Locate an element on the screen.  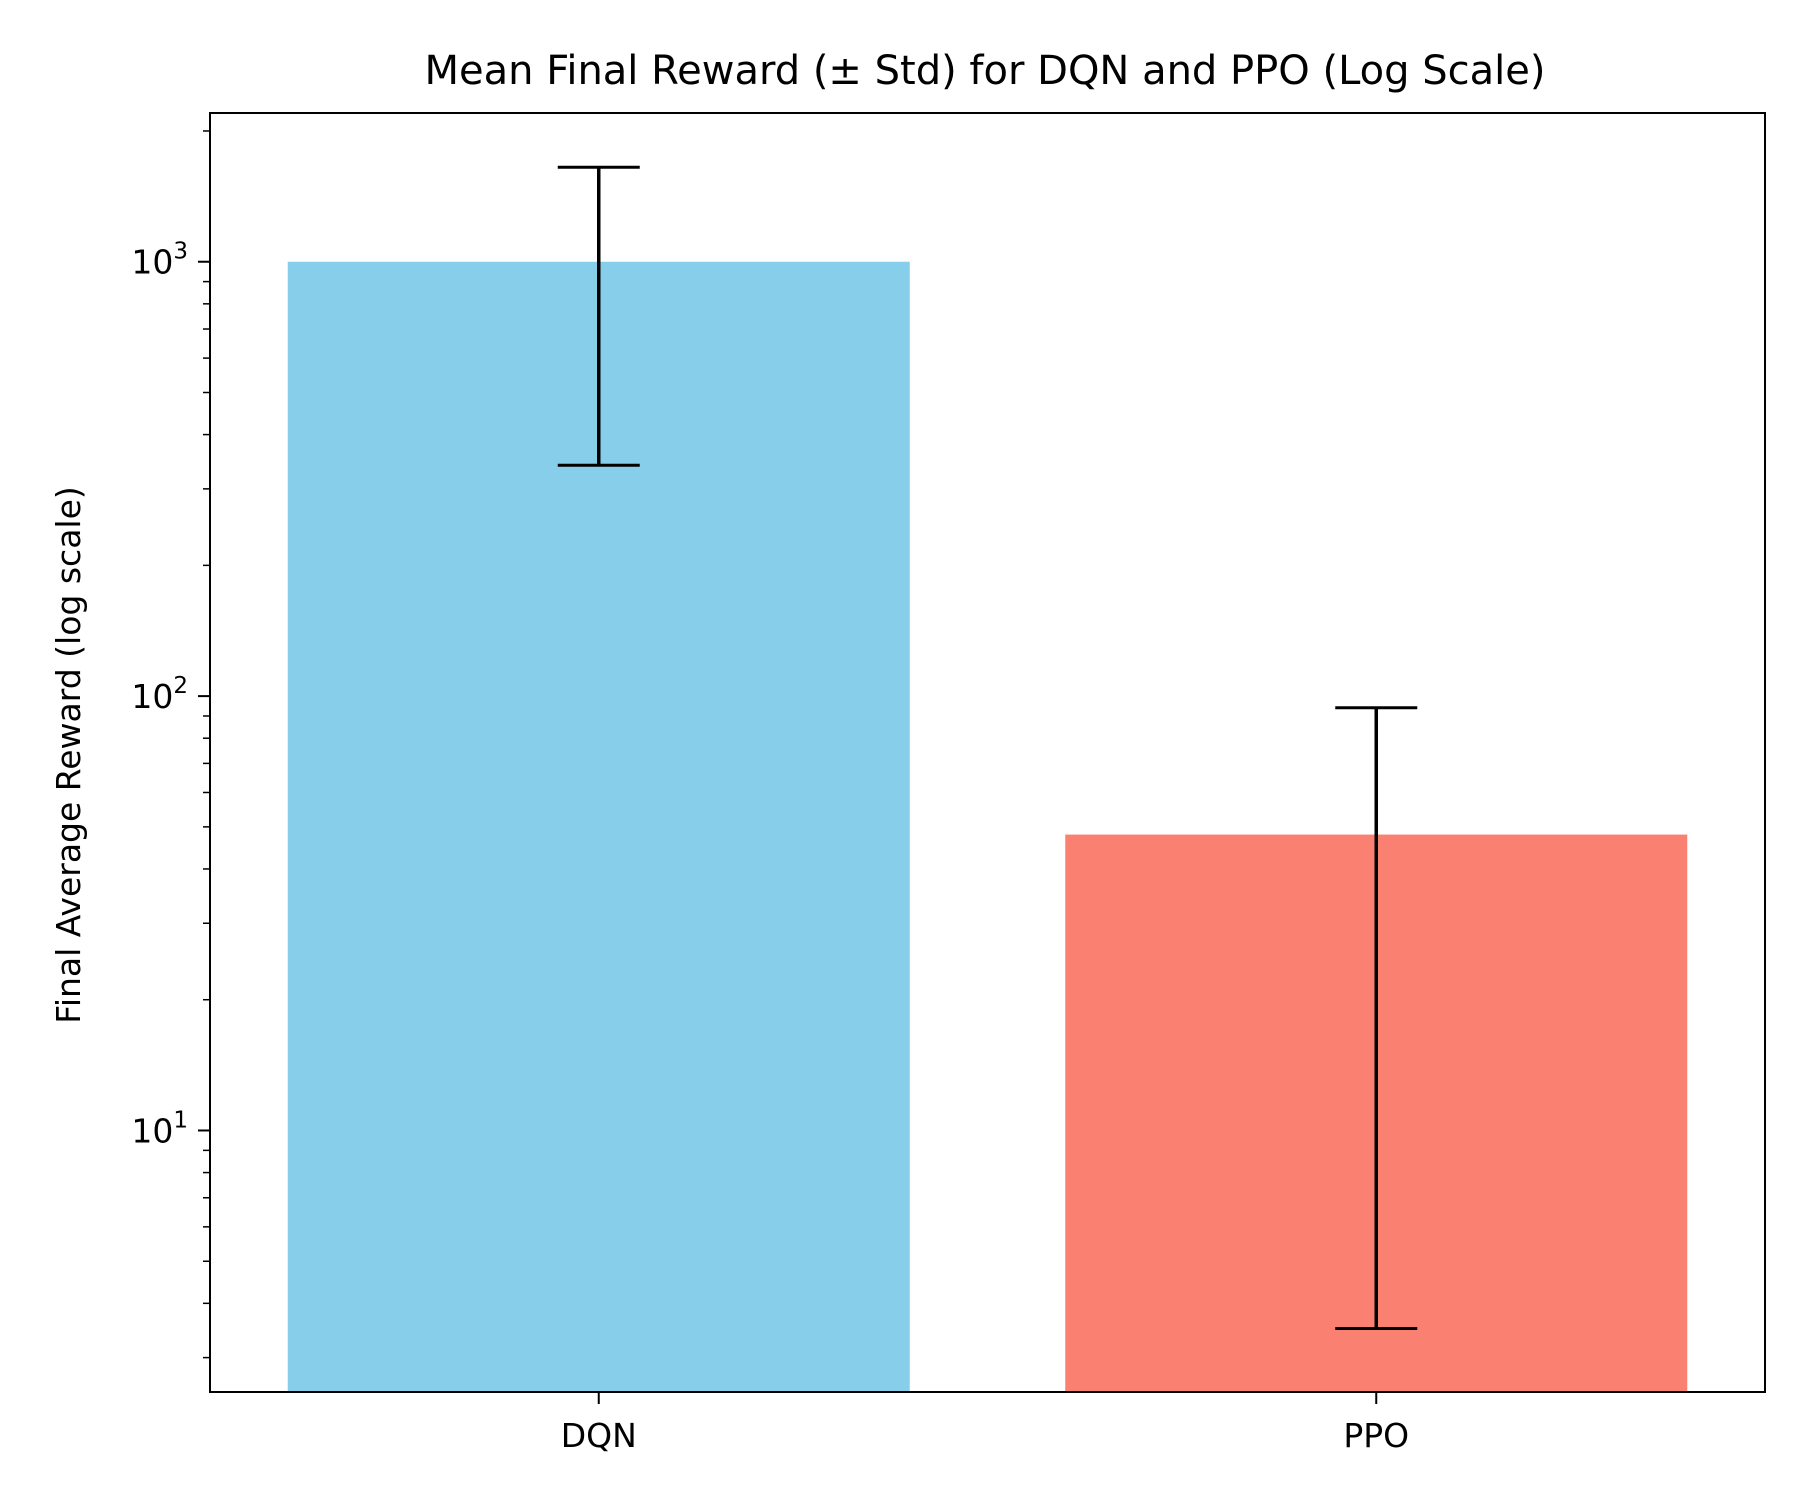
y-tick-label: 101 is located at coordinates (159, 1128).